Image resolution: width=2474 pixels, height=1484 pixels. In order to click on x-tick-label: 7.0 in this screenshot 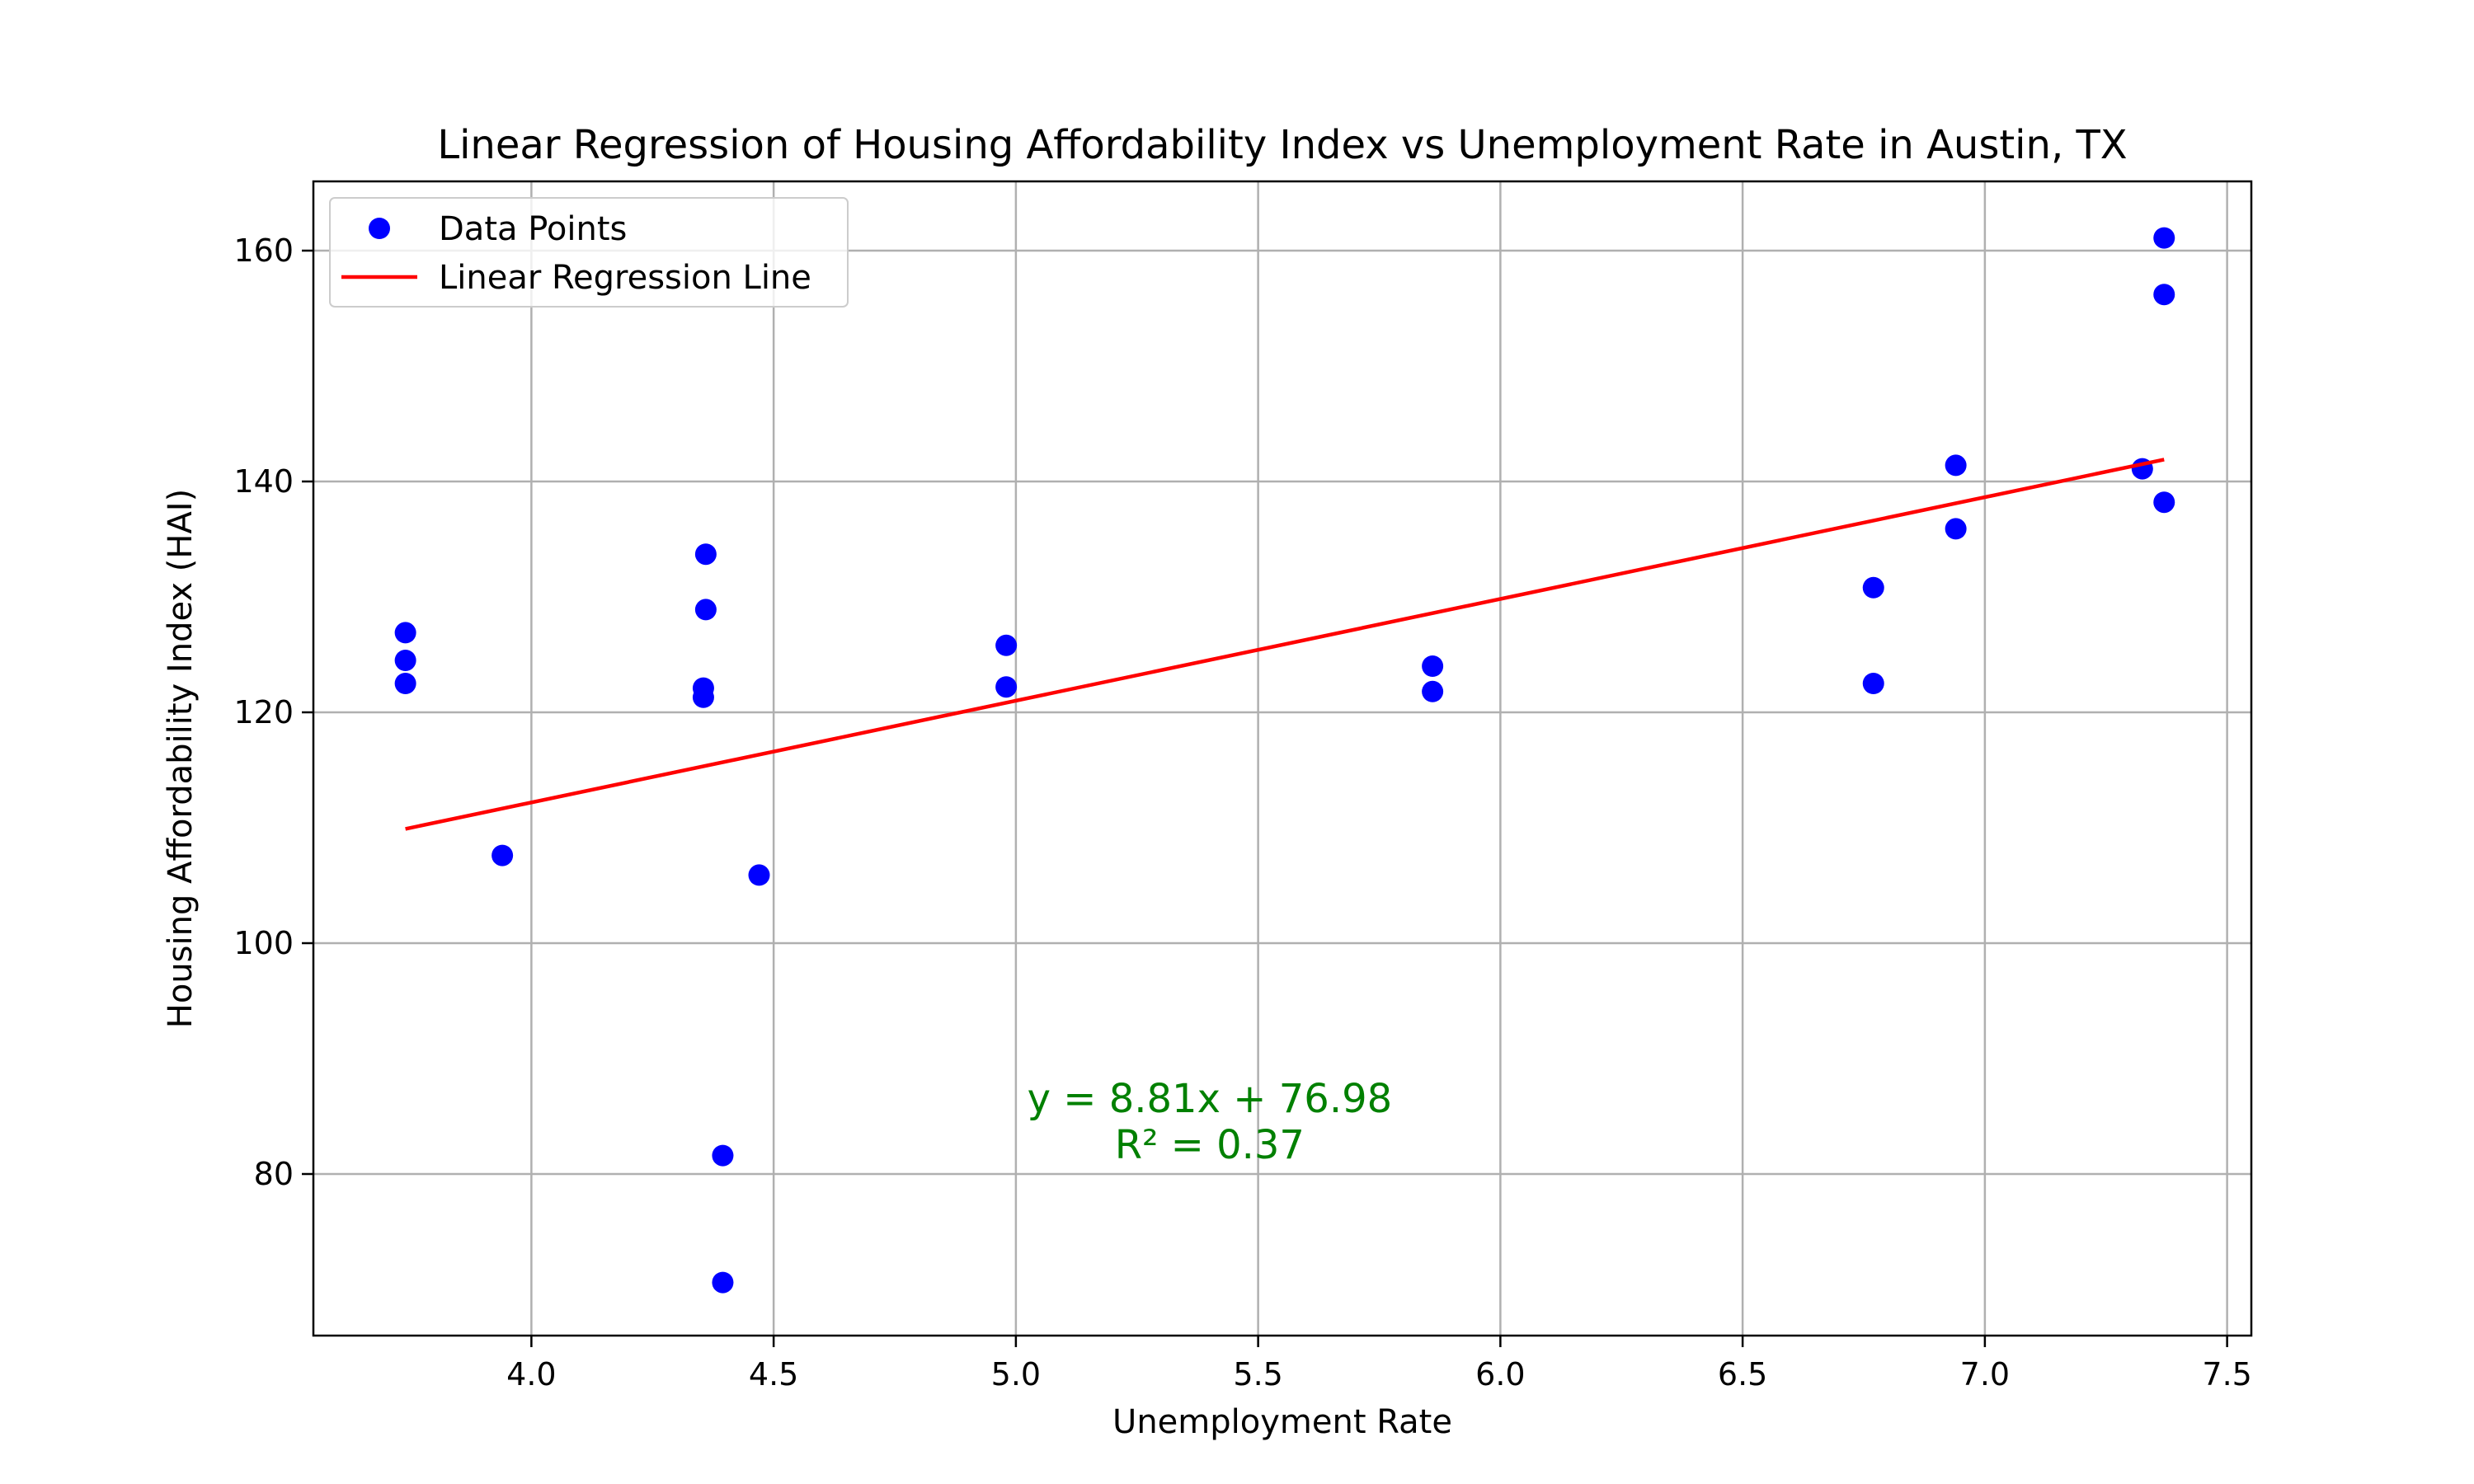, I will do `click(1985, 1374)`.